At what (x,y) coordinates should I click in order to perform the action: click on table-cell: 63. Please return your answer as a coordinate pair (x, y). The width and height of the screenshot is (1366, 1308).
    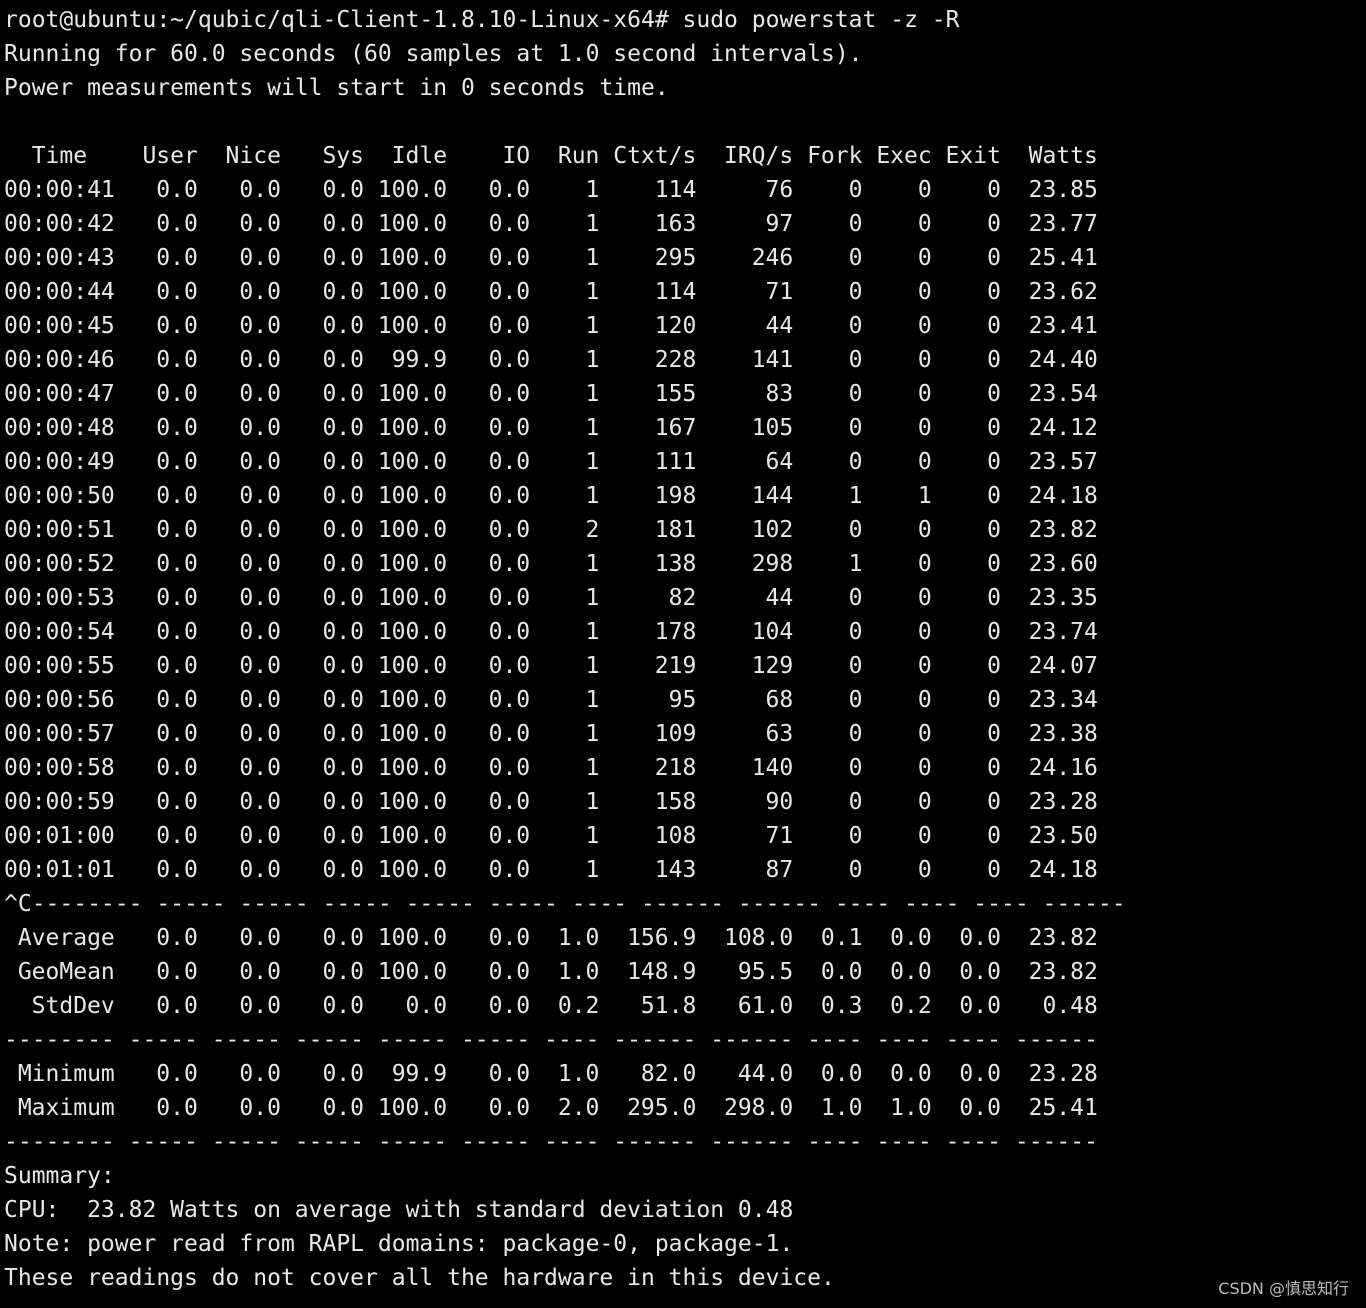
    Looking at the image, I should click on (779, 734).